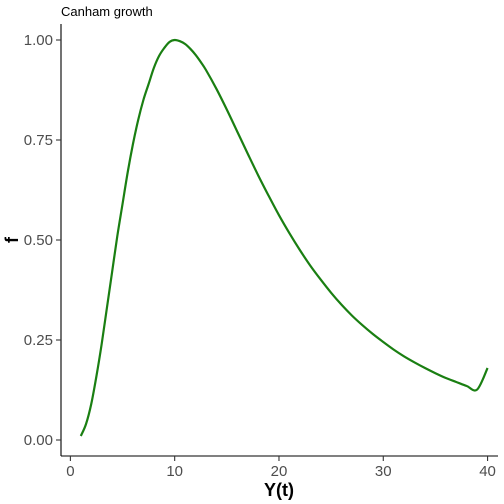 The width and height of the screenshot is (504, 504). Describe the element at coordinates (174, 471) in the screenshot. I see `x-tick-label: 10` at that location.